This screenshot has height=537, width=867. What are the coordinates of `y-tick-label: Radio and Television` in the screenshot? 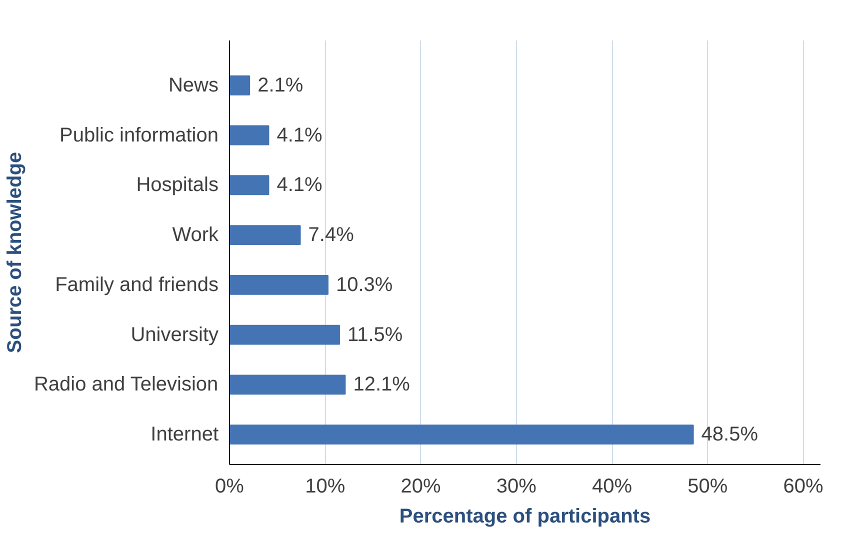 It's located at (126, 385).